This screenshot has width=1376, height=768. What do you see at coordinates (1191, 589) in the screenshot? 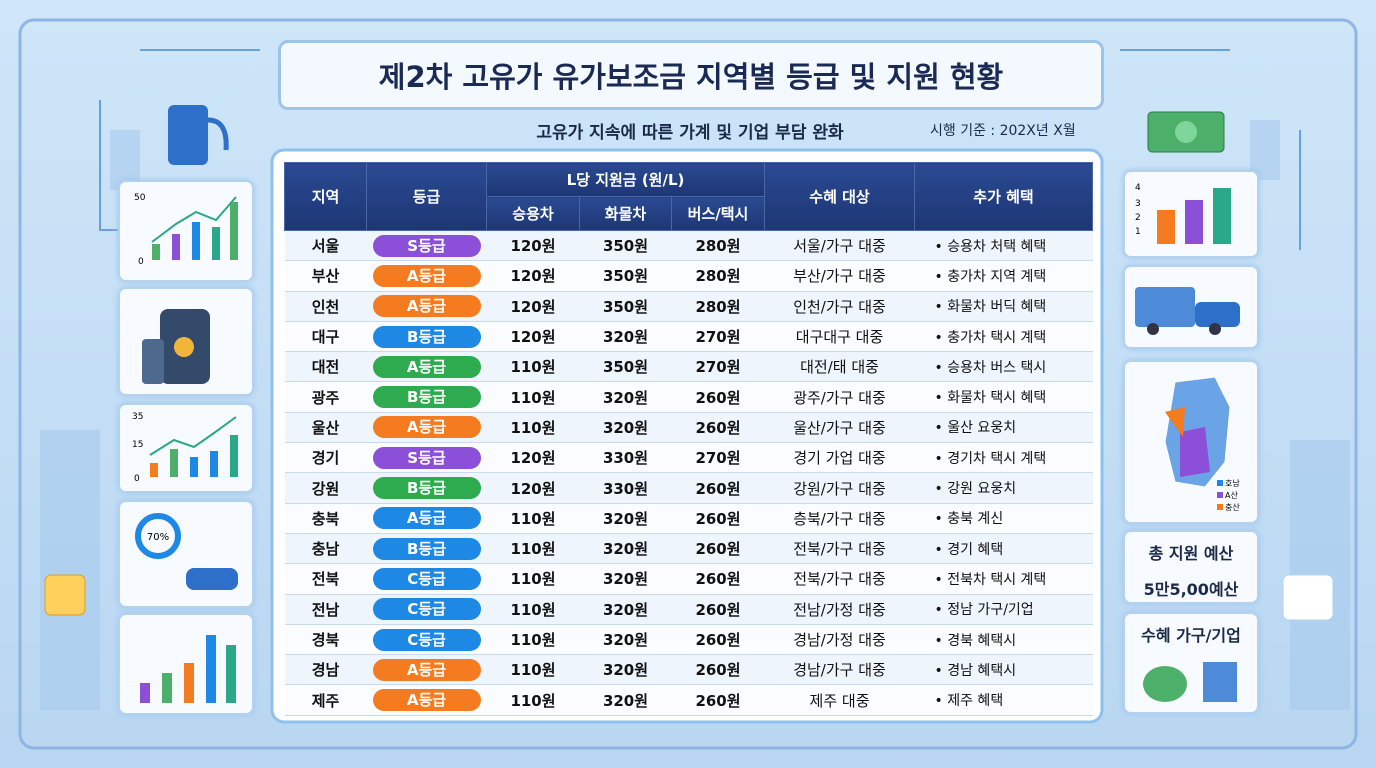
I see `budget-value: 5만5,00예산` at bounding box center [1191, 589].